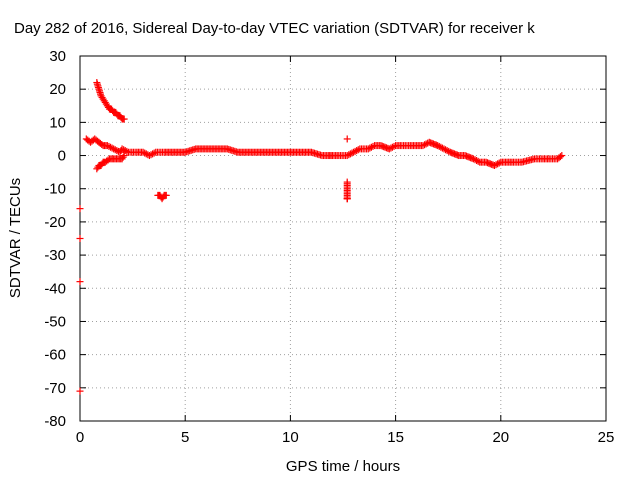 The image size is (640, 480). Describe the element at coordinates (55, 288) in the screenshot. I see `y-tick-label: -40` at that location.